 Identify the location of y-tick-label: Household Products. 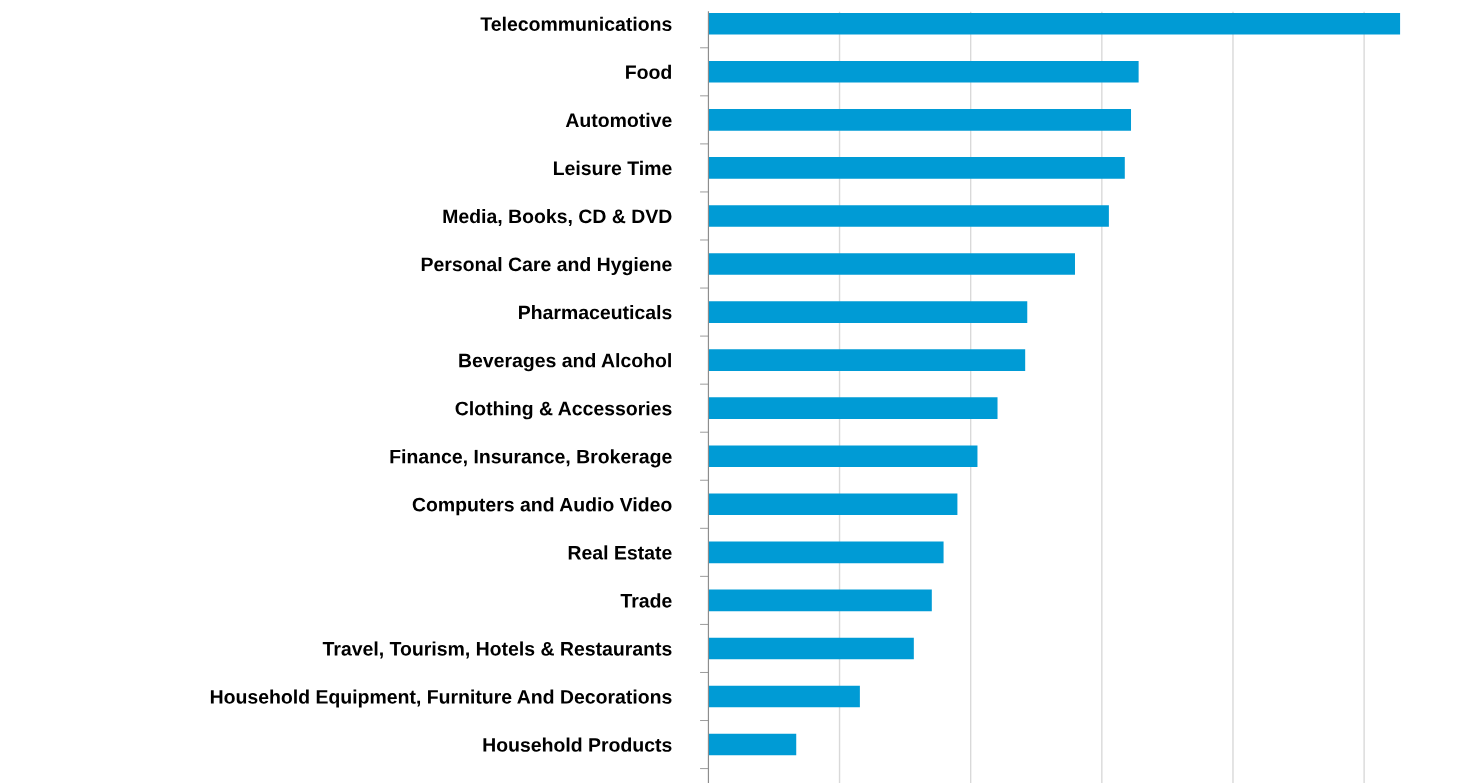
(577, 744).